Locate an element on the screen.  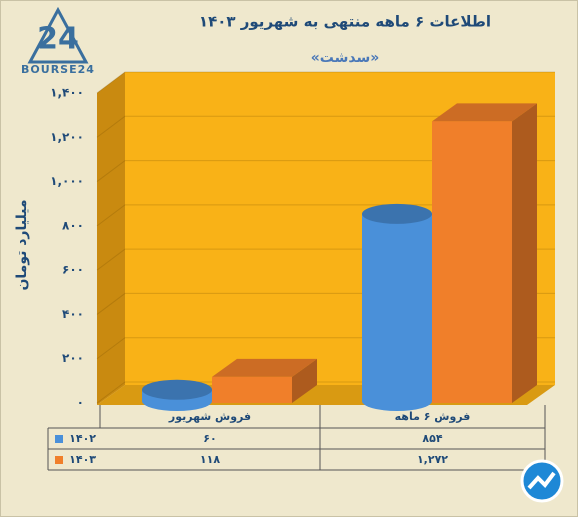
logo-shape is located at coordinates (58, 35).